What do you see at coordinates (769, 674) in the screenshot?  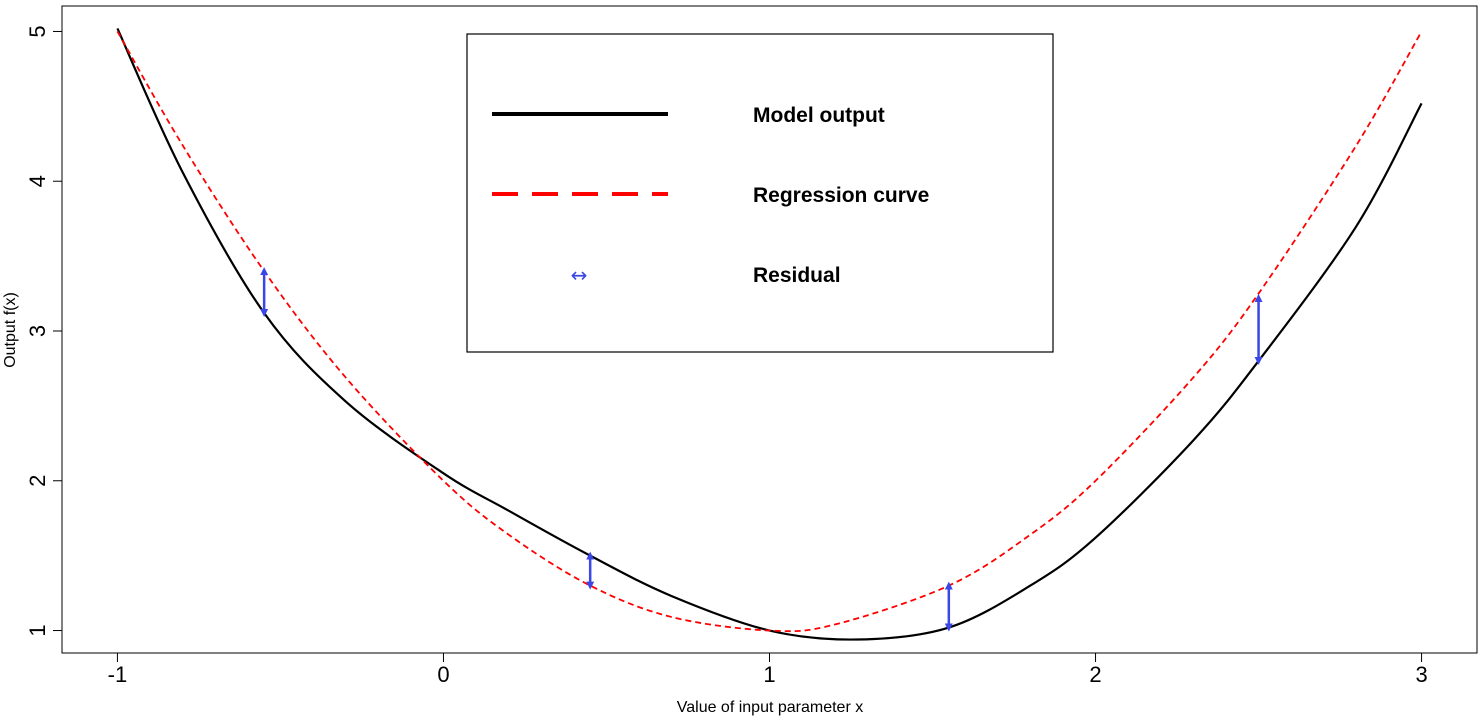 I see `x-tick-label: 1` at bounding box center [769, 674].